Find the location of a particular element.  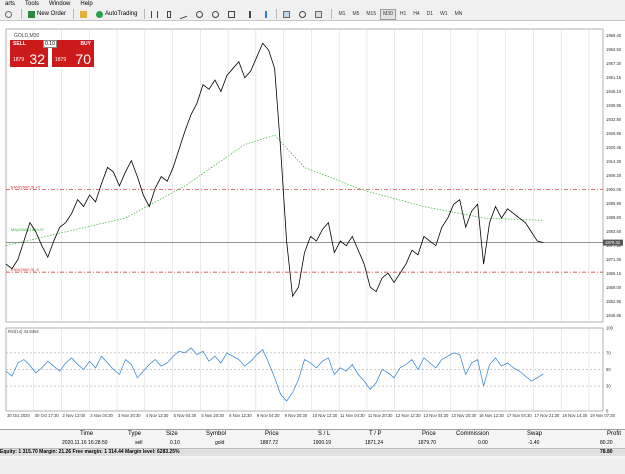

price-tick-label: 1938.95 is located at coordinates (614, 105).